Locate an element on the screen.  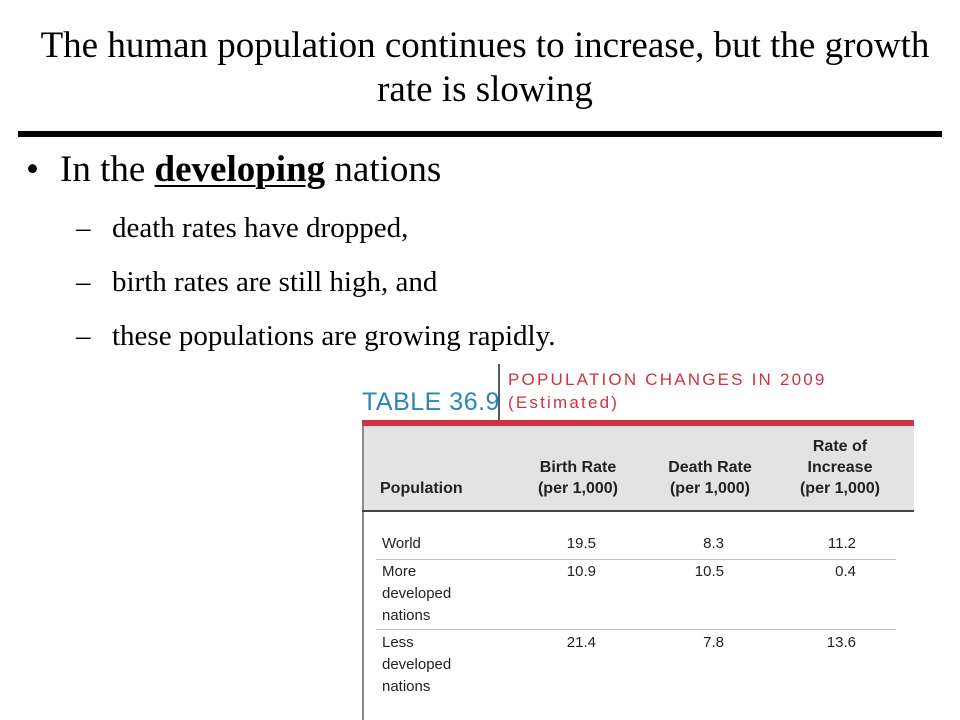
row-world-population: World is located at coordinates (401, 544).